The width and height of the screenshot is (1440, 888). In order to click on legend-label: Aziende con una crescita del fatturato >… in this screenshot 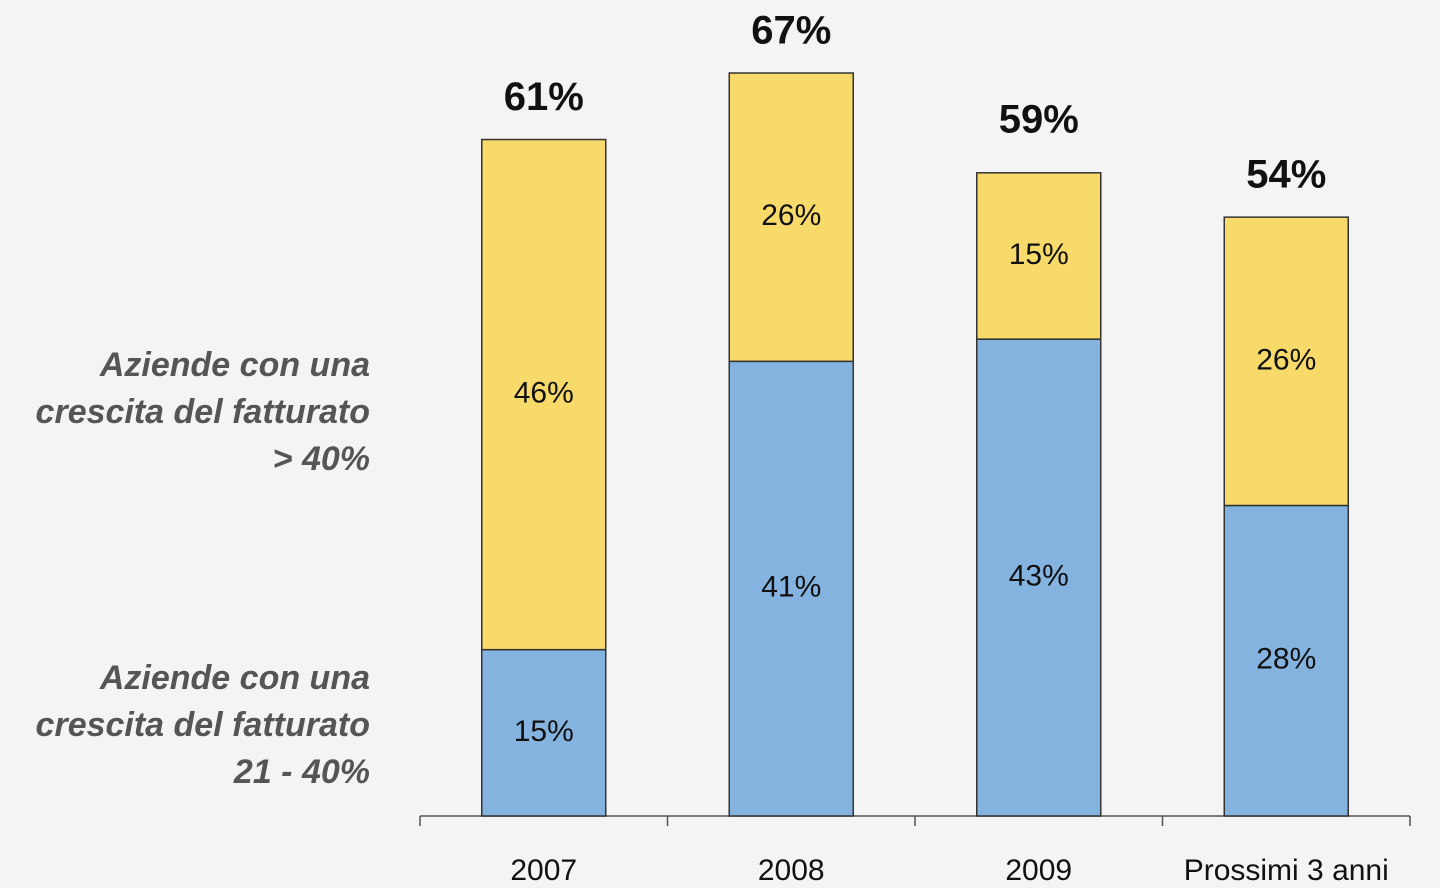, I will do `click(202, 412)`.